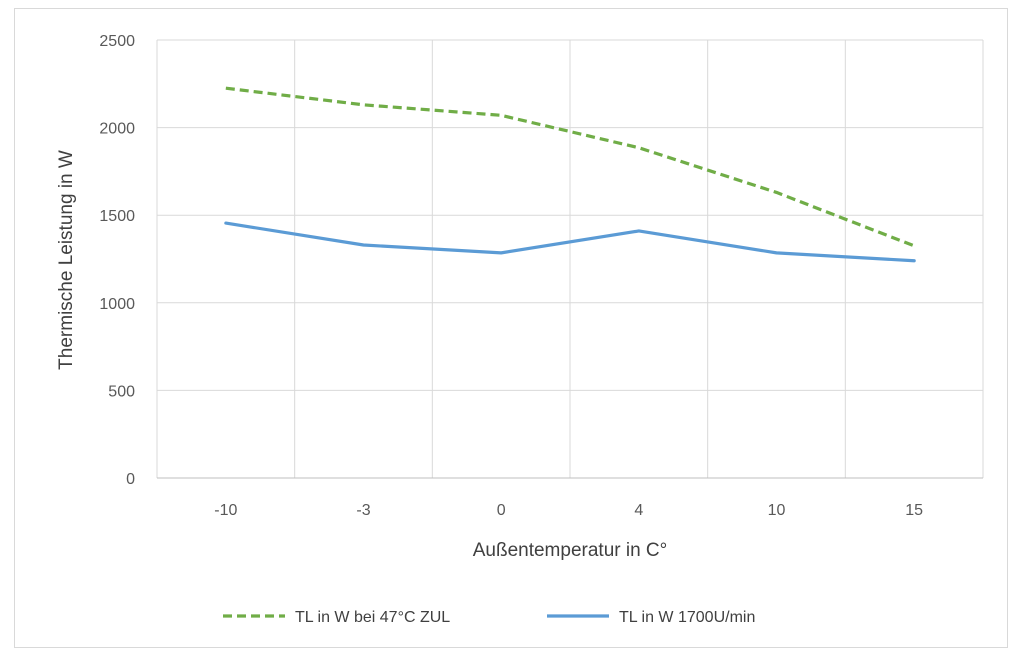 This screenshot has height=650, width=1010. What do you see at coordinates (117, 129) in the screenshot?
I see `y-tick-label: 2000` at bounding box center [117, 129].